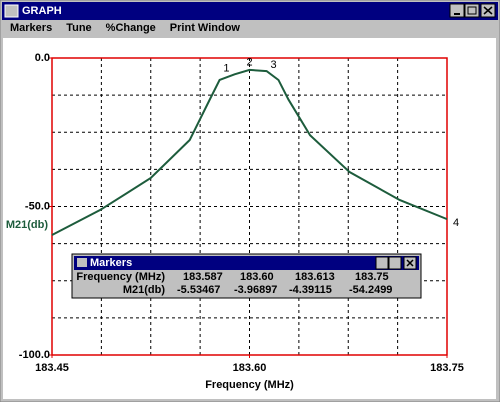 This screenshot has height=407, width=500. What do you see at coordinates (226, 68) in the screenshot?
I see `marker-label: 1` at bounding box center [226, 68].